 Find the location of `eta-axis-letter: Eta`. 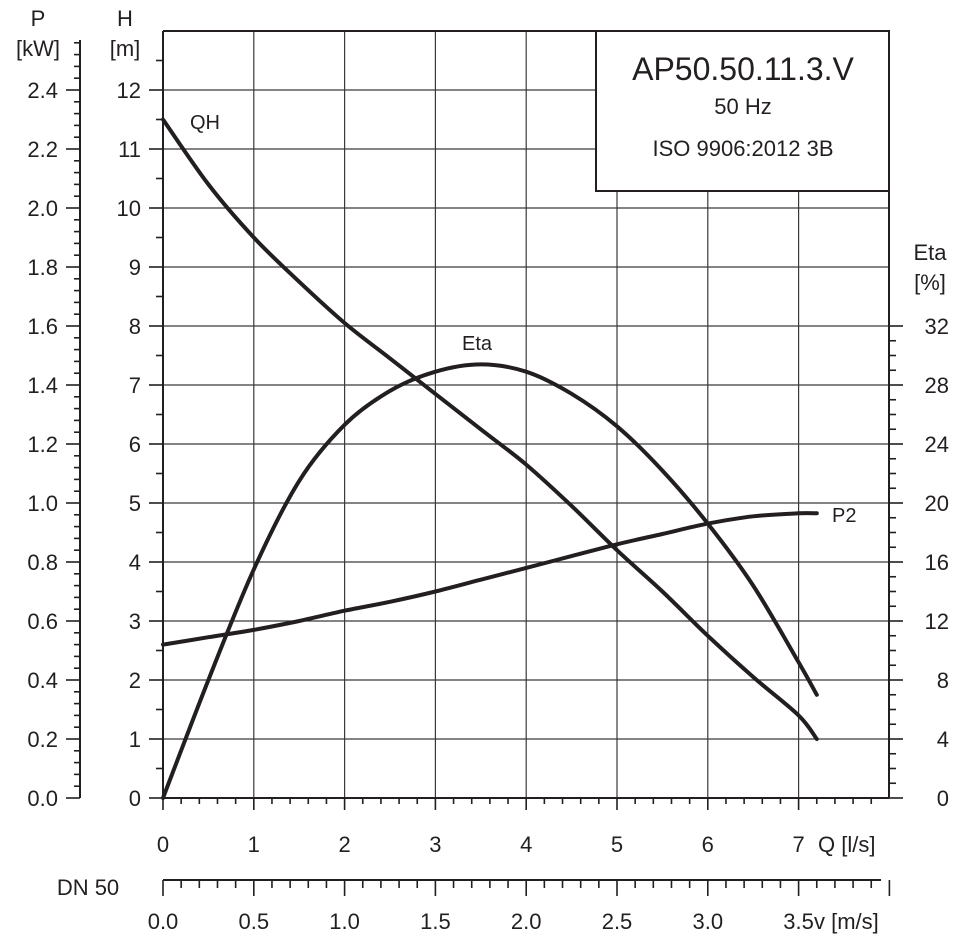

eta-axis-letter: Eta is located at coordinates (930, 252).